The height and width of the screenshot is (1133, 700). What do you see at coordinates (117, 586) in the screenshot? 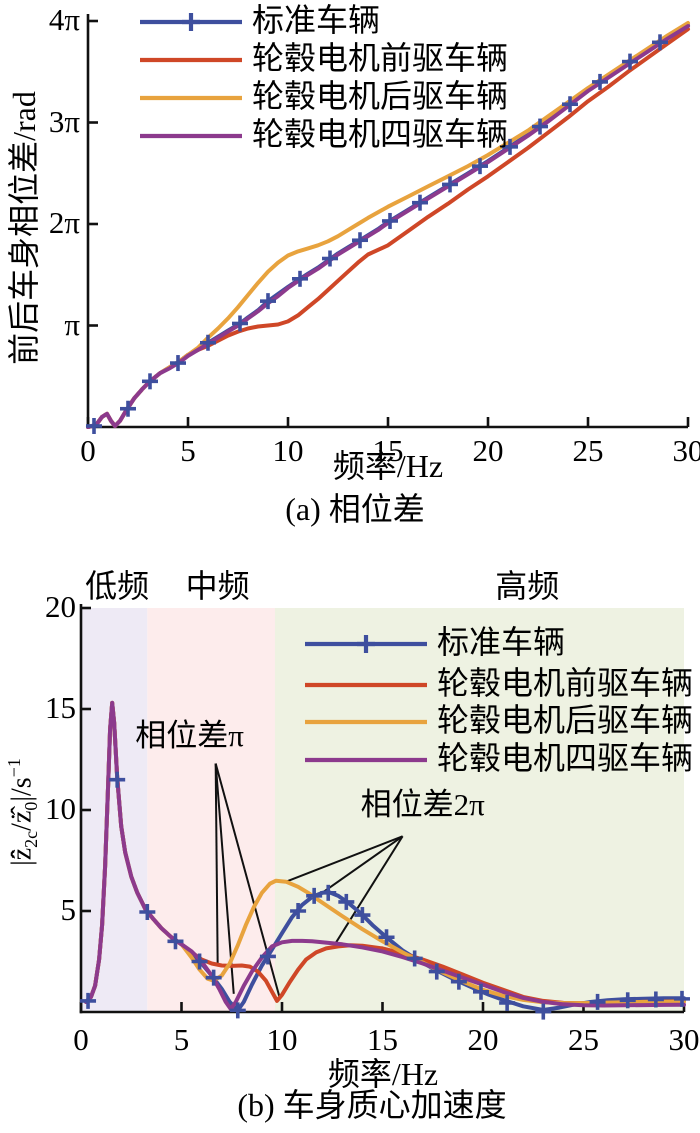
I see `region-label-0: 低频` at bounding box center [117, 586].